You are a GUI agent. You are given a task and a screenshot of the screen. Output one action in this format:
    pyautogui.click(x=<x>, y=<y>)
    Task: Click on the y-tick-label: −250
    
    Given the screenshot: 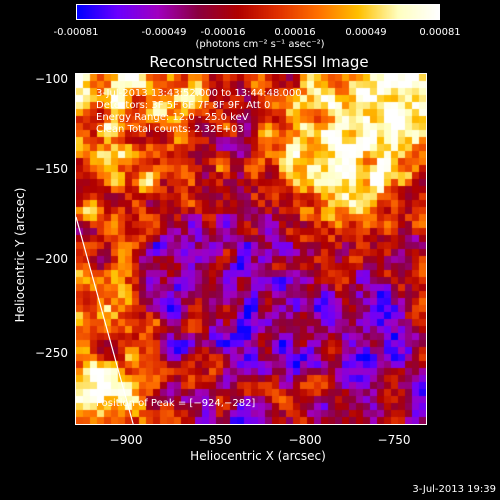 What is the action you would take?
    pyautogui.click(x=51, y=353)
    